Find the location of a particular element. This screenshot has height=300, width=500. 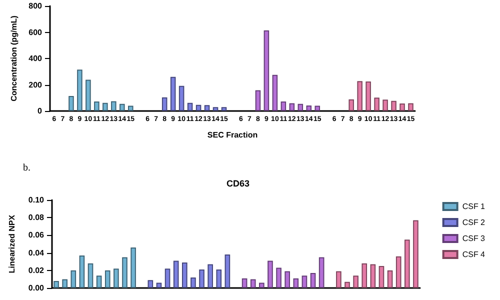

text: b. is located at coordinates (26, 168).